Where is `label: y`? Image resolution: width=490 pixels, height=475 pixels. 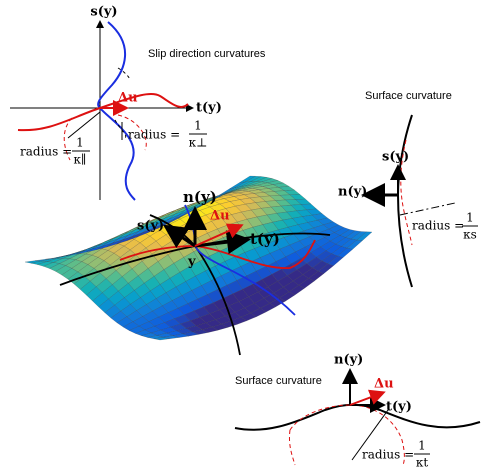
label: y is located at coordinates (191, 262).